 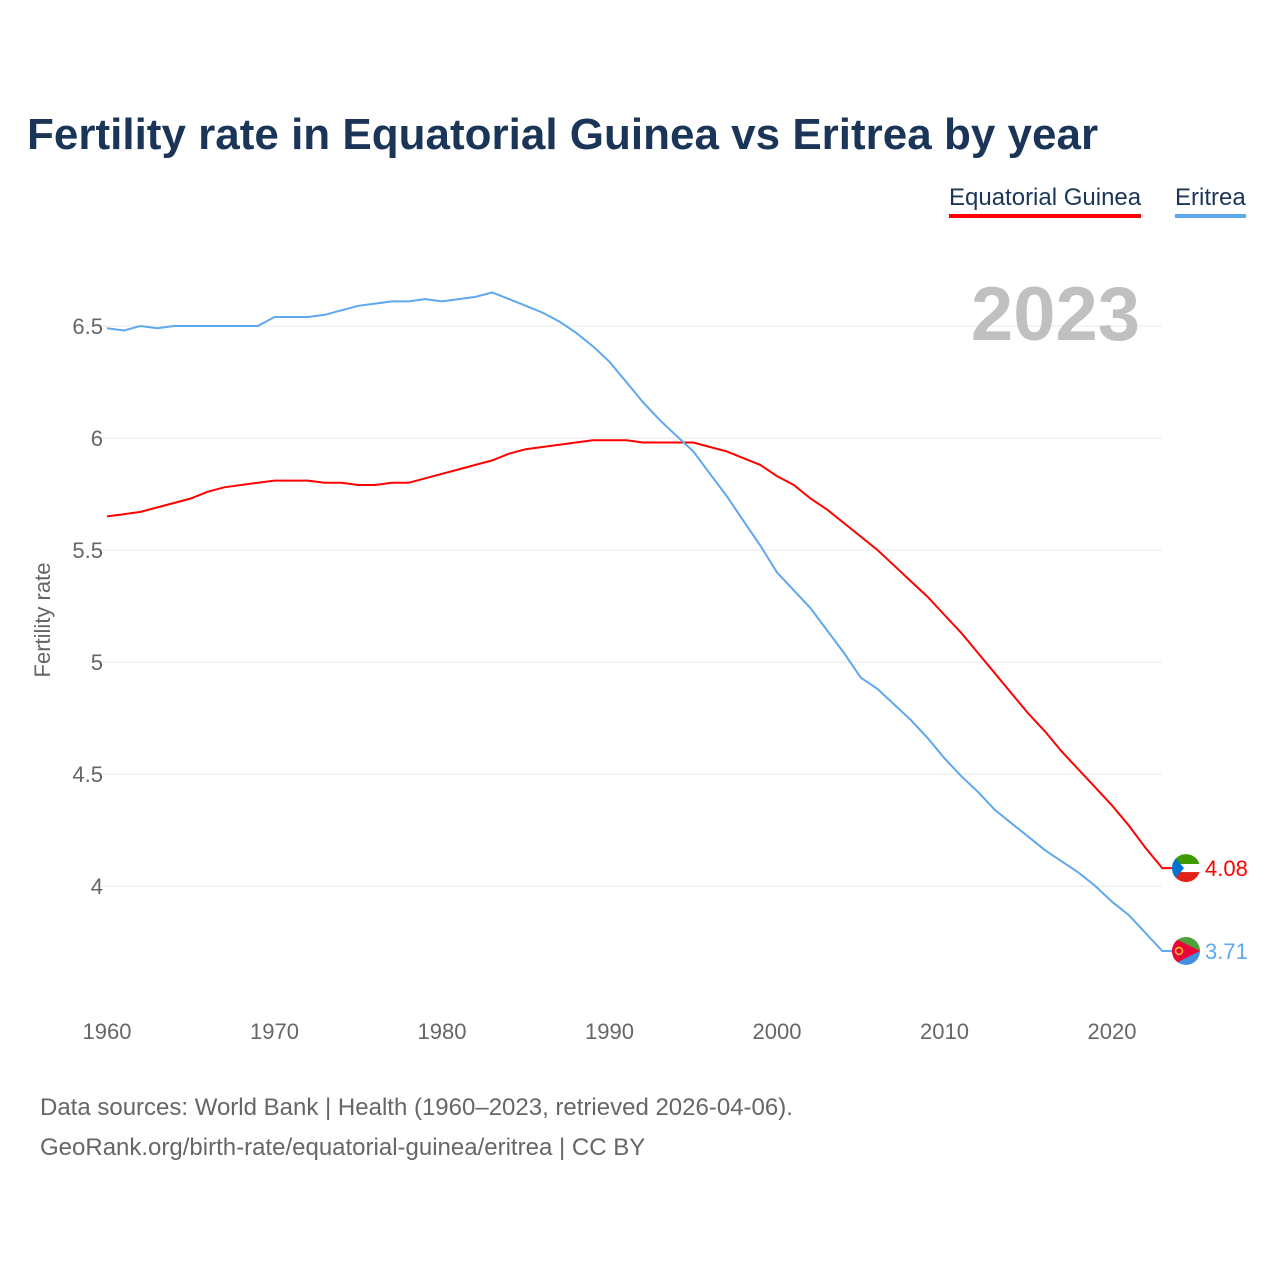 I want to click on end-value-label: 4.08, so click(x=1226, y=868).